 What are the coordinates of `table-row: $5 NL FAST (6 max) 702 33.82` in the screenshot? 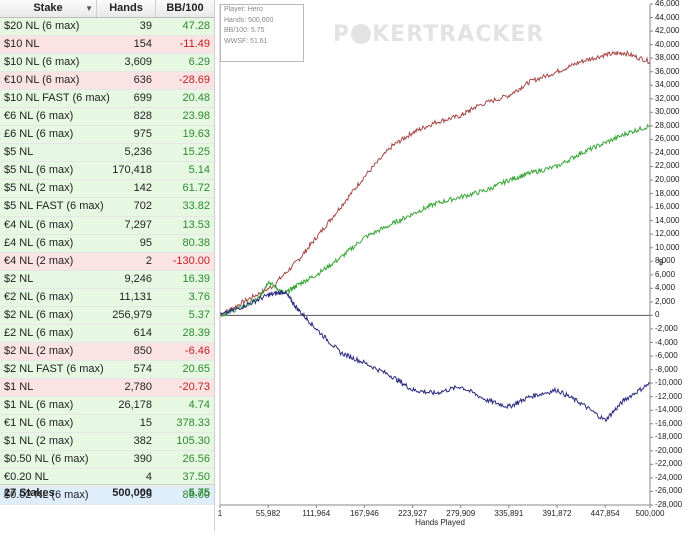 It's located at (107, 207).